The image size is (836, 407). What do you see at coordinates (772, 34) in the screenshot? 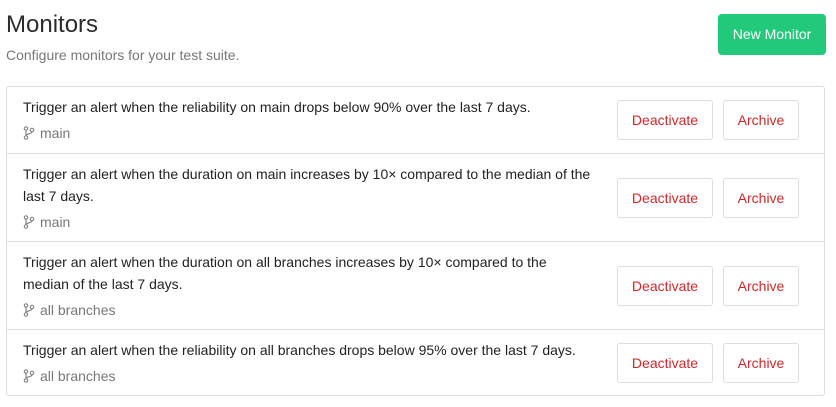
I see `new-monitor-button: New Monitor` at bounding box center [772, 34].